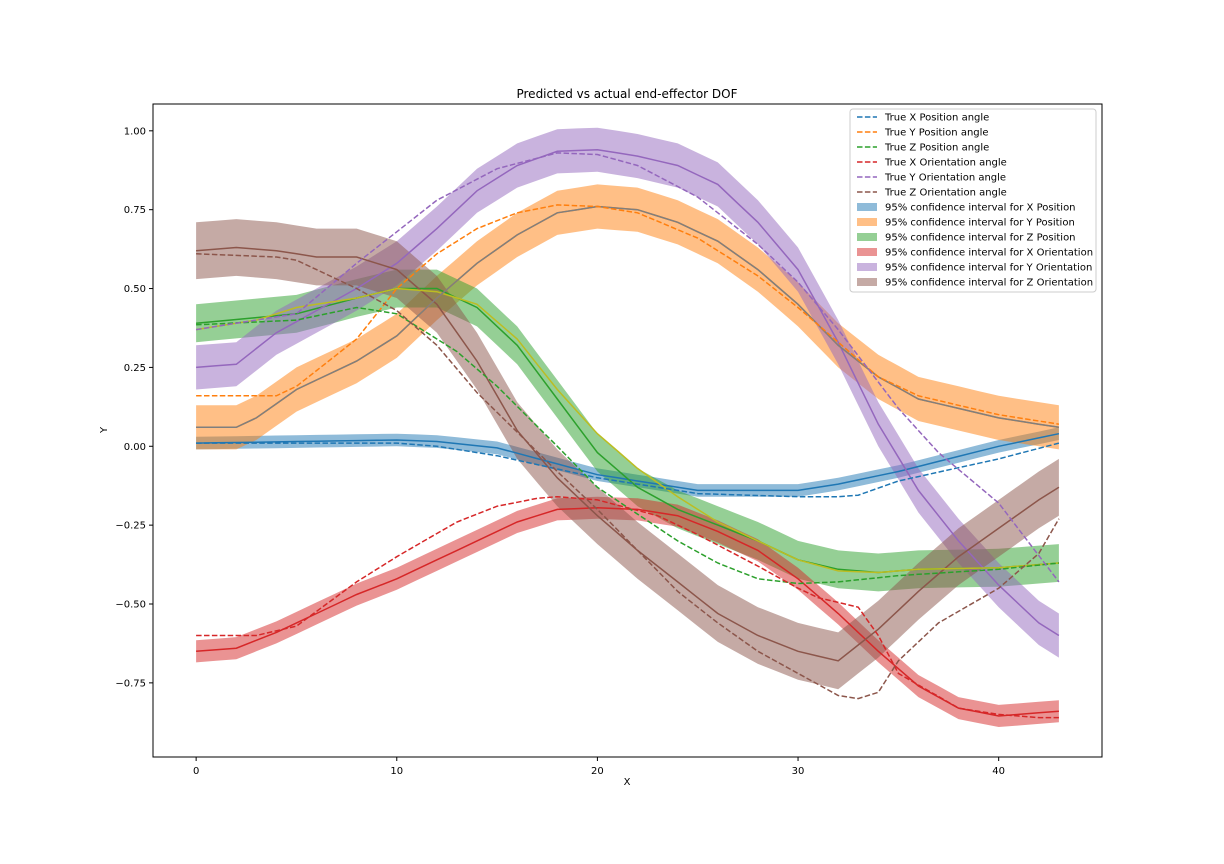 The height and width of the screenshot is (864, 1224). Describe the element at coordinates (936, 148) in the screenshot. I see `legend-label: True Z Position angle` at that location.